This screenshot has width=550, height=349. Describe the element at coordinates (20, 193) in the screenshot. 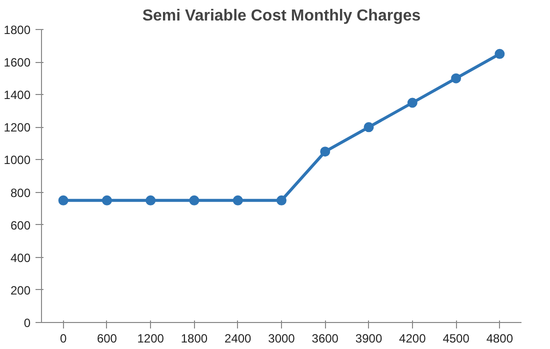

I see `y-tick-label: 800` at that location.